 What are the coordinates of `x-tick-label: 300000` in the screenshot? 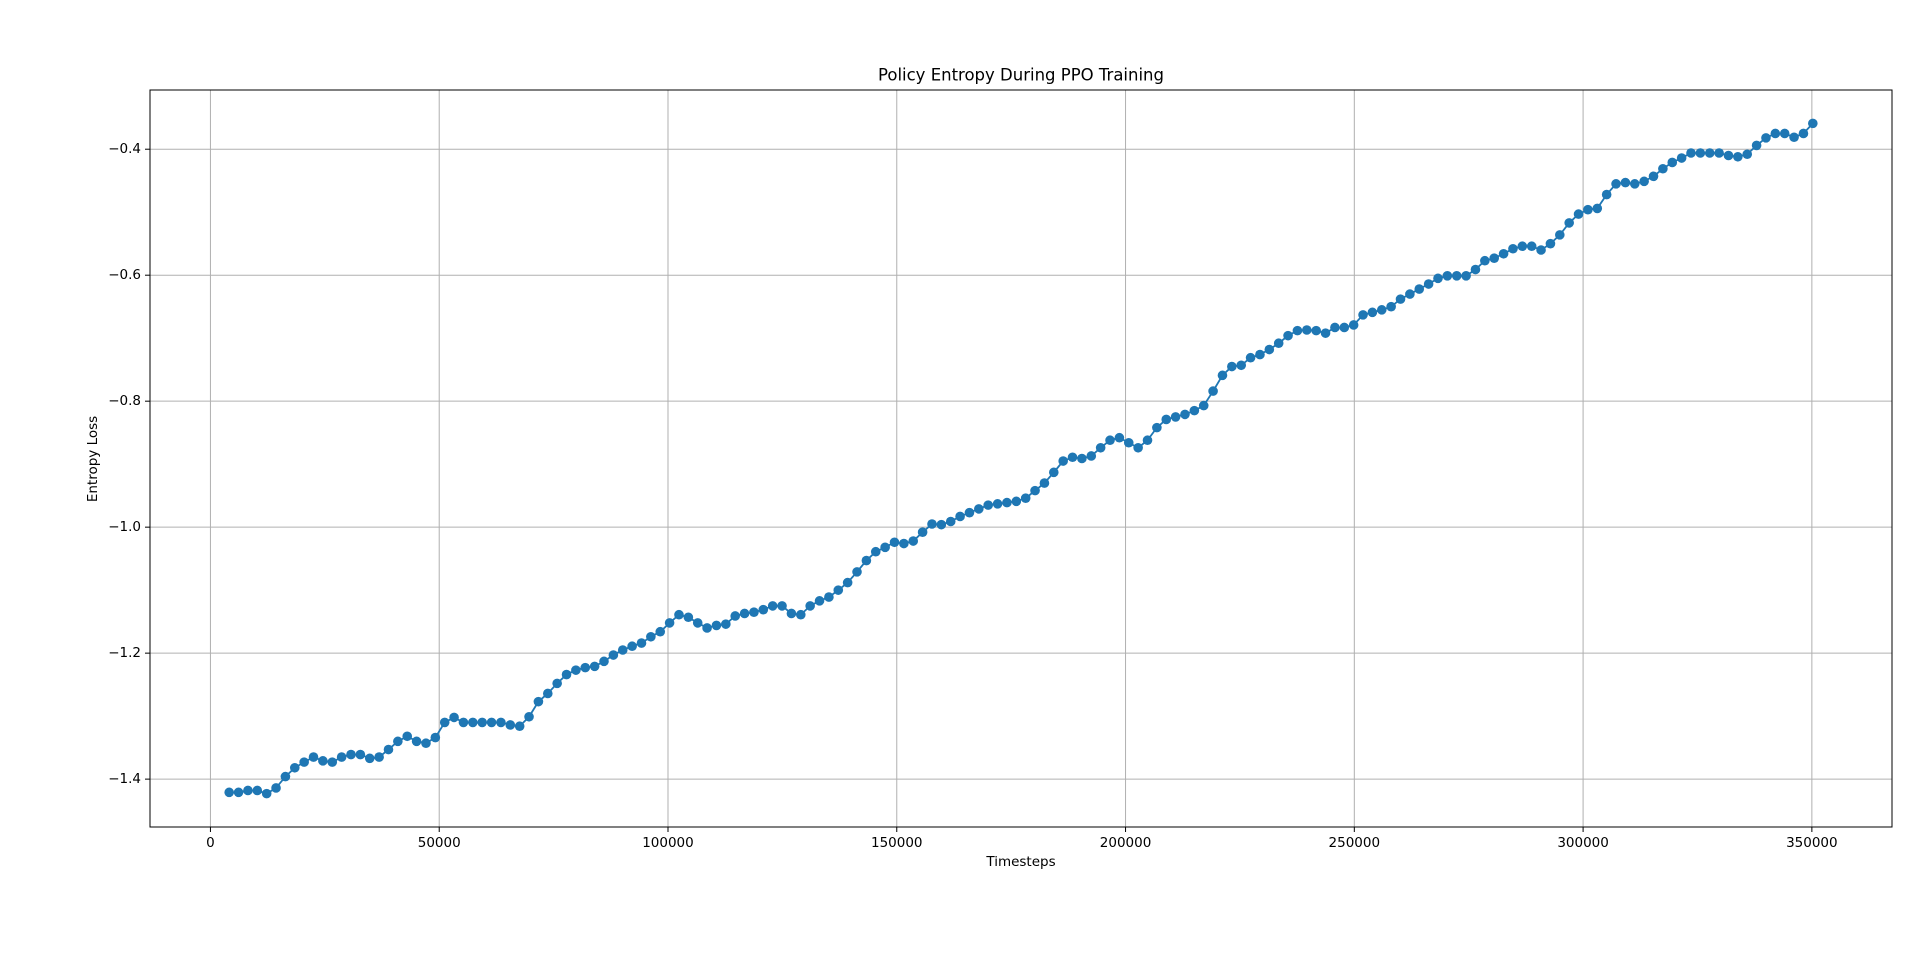 It's located at (1583, 843).